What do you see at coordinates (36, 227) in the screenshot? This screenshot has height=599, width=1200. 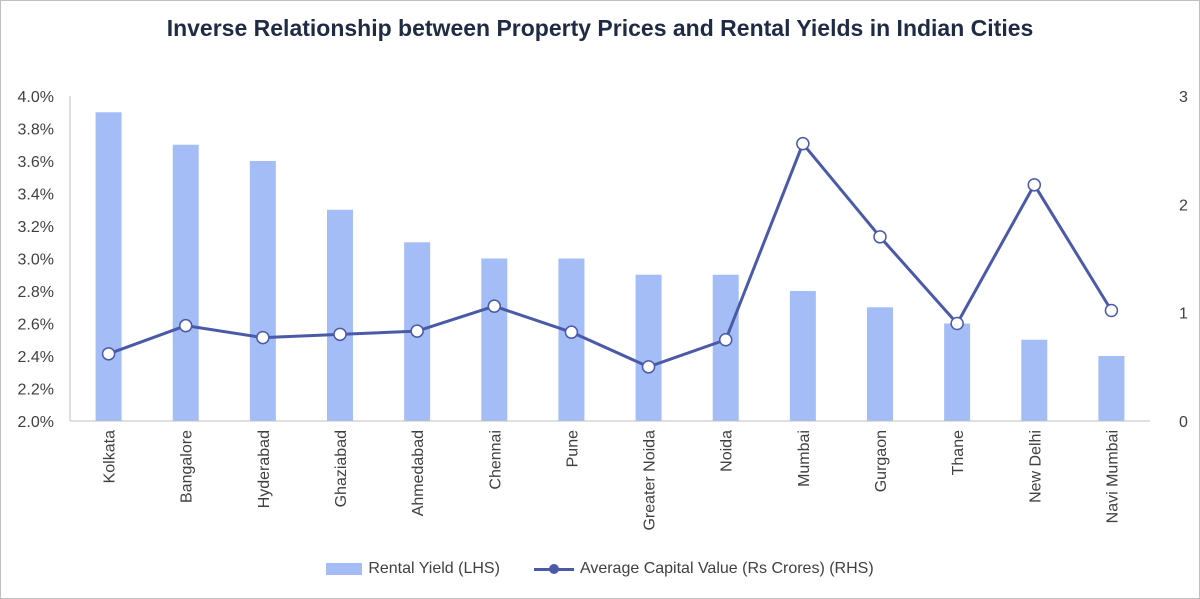 I see `left-tick-label: 3.2%` at bounding box center [36, 227].